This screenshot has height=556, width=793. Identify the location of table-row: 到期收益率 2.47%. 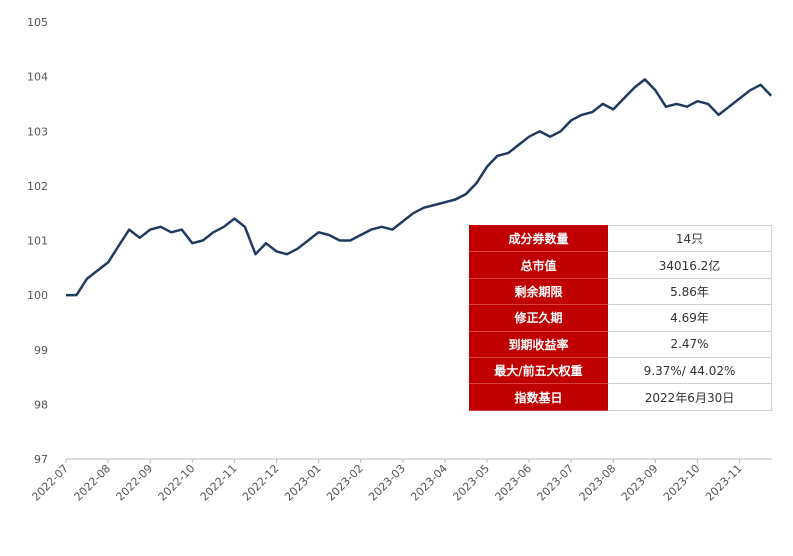
(620, 344).